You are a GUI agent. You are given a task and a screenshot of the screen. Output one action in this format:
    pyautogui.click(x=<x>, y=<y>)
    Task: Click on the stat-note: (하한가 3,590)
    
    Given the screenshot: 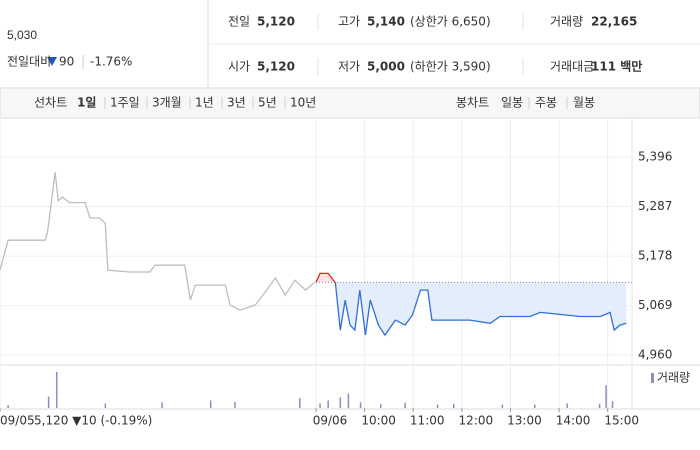 What is the action you would take?
    pyautogui.click(x=450, y=67)
    